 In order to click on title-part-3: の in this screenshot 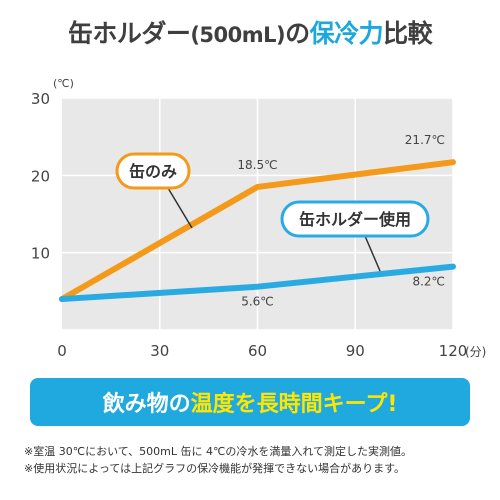, I will do `click(297, 33)`.